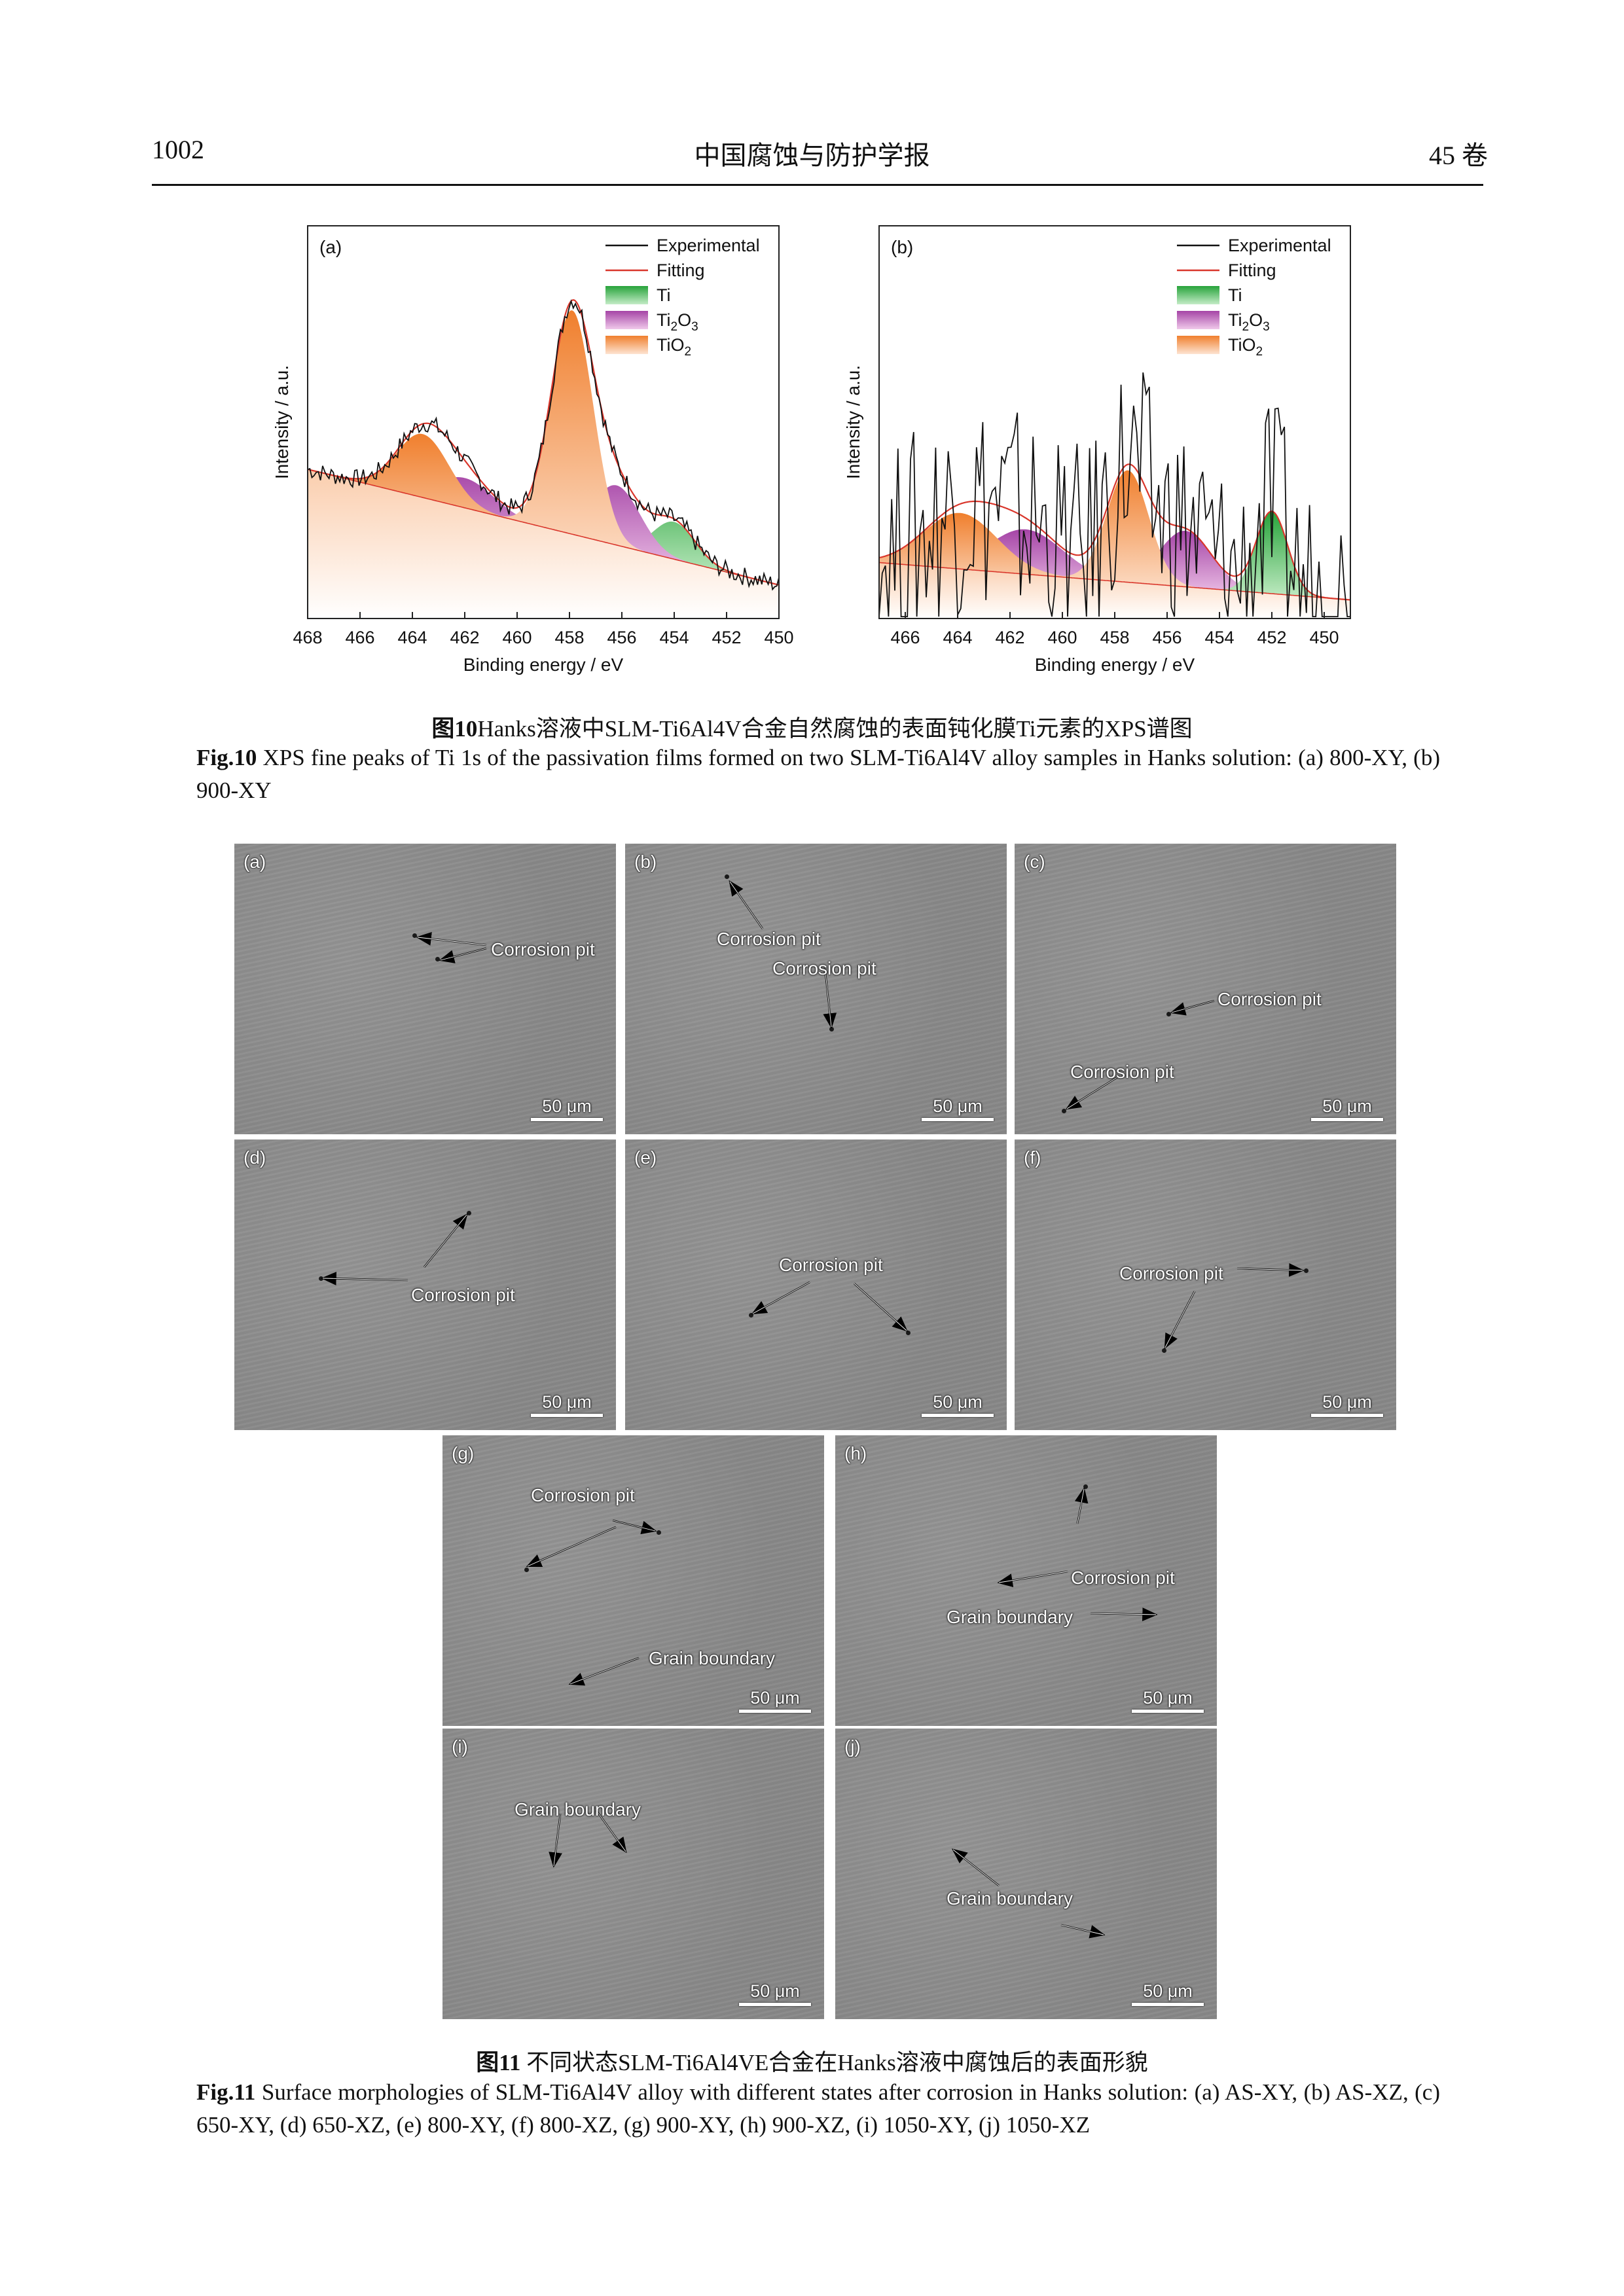 The width and height of the screenshot is (1624, 2296). I want to click on sem-panel-label: (g), so click(463, 1453).